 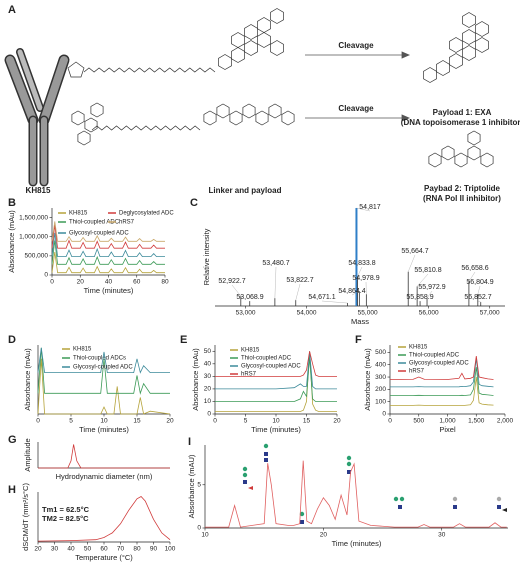 What do you see at coordinates (505, 421) in the screenshot?
I see `x-tick-label: 2,000` at bounding box center [505, 421].